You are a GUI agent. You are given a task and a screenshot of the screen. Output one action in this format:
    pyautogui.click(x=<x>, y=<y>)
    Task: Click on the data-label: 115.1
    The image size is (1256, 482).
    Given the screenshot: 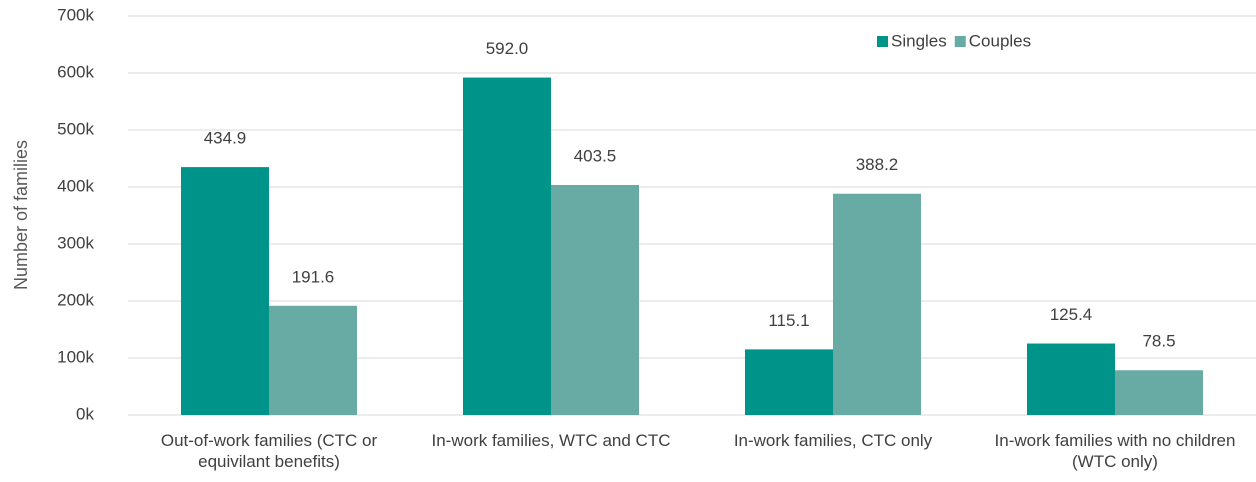 What is the action you would take?
    pyautogui.click(x=788, y=320)
    